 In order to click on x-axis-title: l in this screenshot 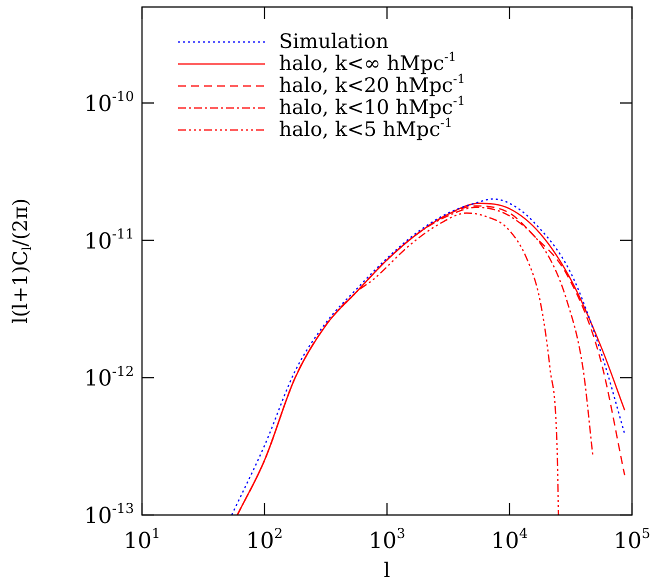, I will do `click(387, 570)`.